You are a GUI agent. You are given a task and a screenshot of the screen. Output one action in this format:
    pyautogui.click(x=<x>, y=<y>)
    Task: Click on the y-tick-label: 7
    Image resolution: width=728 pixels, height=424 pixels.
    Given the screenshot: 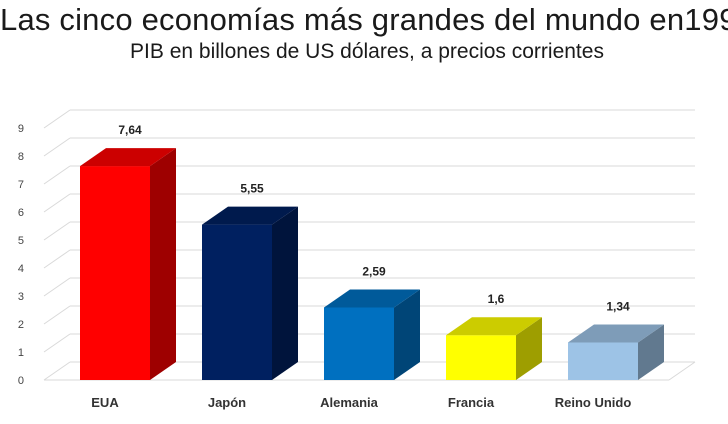 What is the action you would take?
    pyautogui.click(x=21, y=185)
    